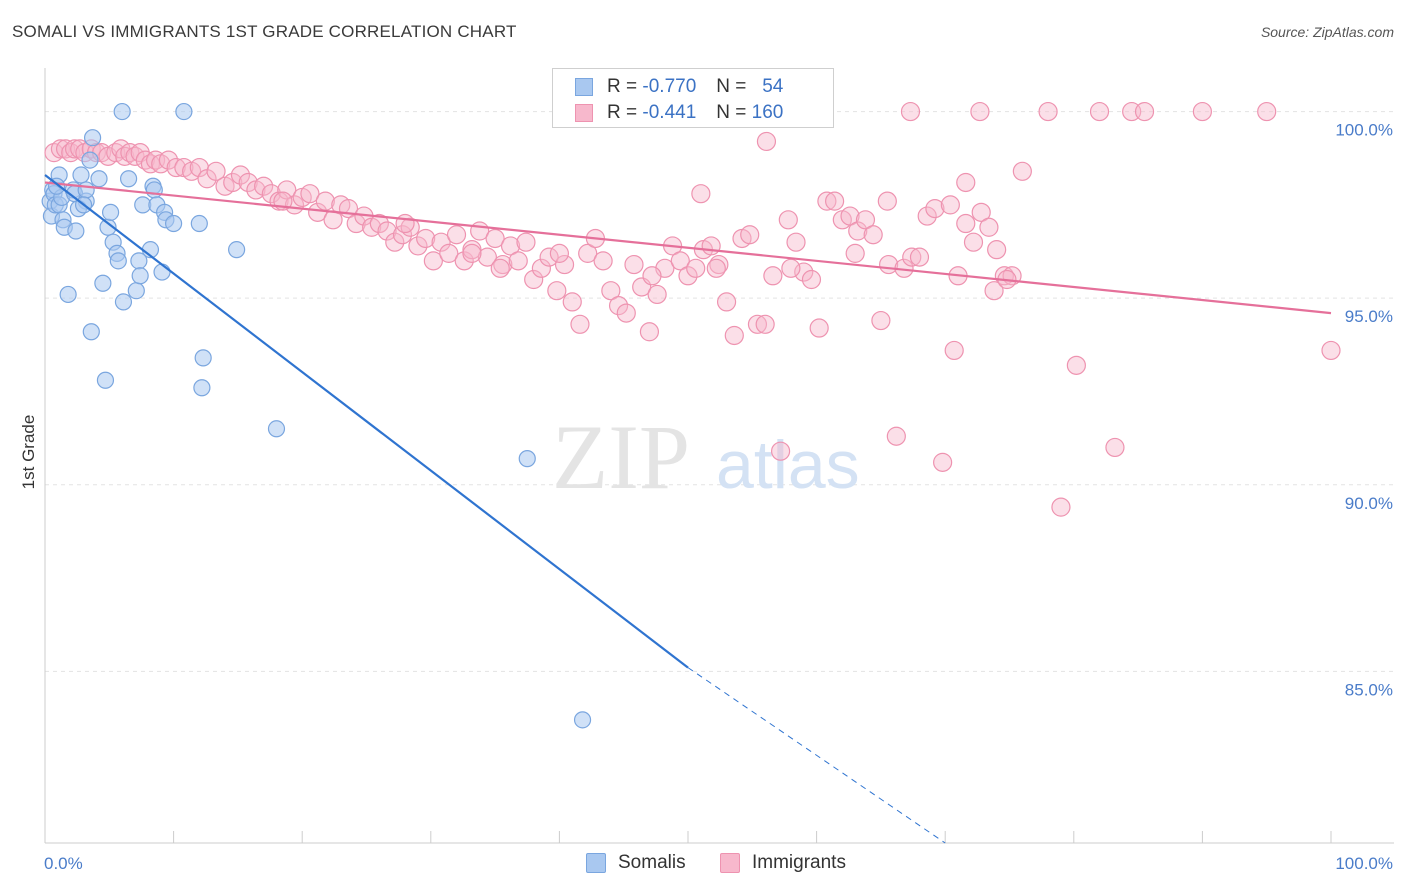 The image size is (1406, 892). Describe the element at coordinates (63, 863) in the screenshot. I see `x-tick-label: 0.0%` at that location.